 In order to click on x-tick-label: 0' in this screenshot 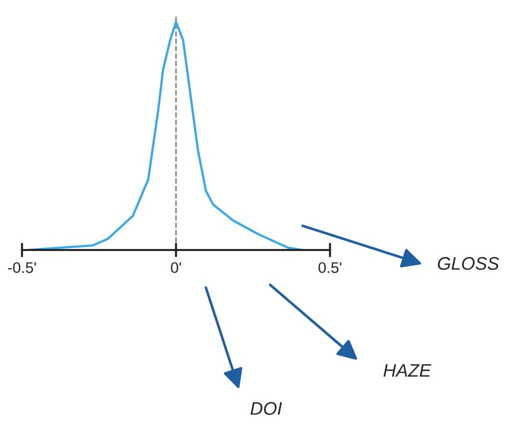, I will do `click(175, 268)`.